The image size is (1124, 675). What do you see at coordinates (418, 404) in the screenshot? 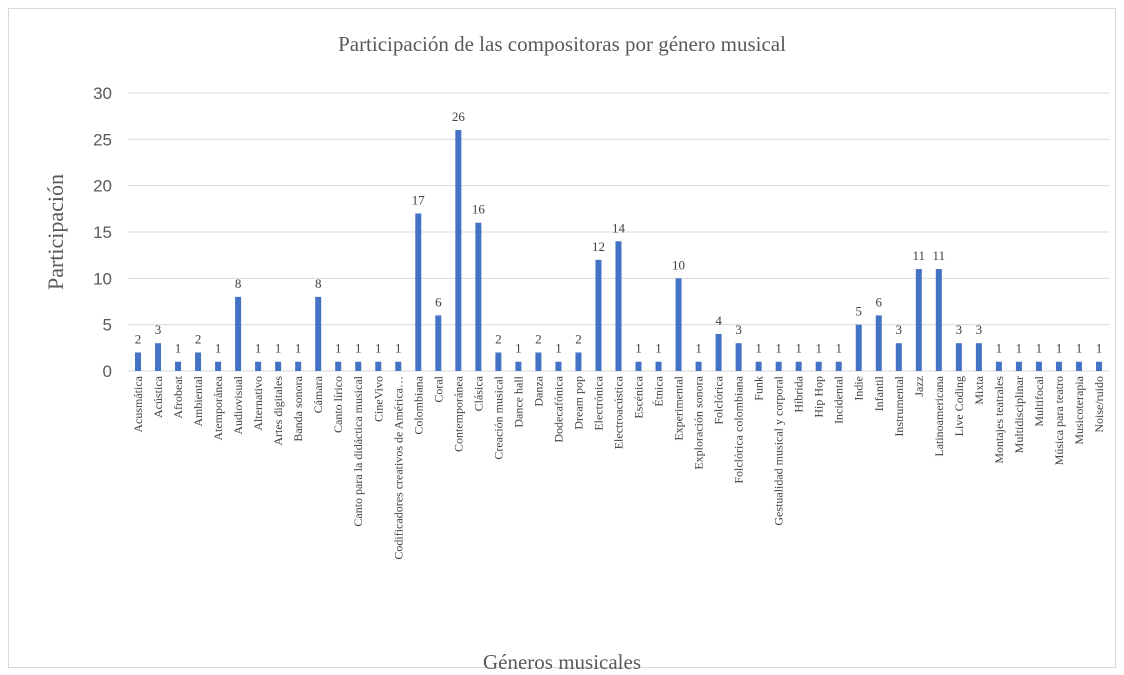
I see `x-tick-label: Colombiana` at bounding box center [418, 404].